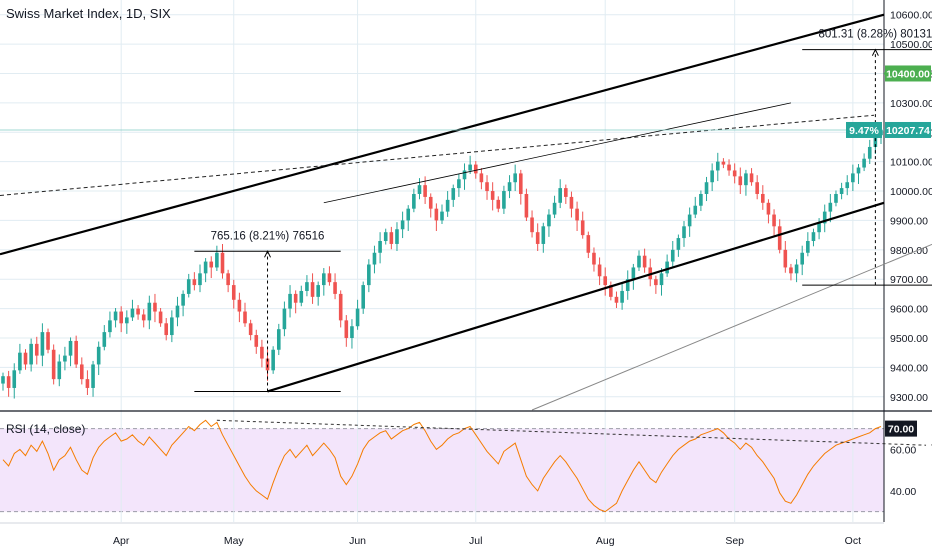 The height and width of the screenshot is (550, 932). Describe the element at coordinates (46, 429) in the screenshot. I see `rsi-title: RSI (14, close)` at that location.